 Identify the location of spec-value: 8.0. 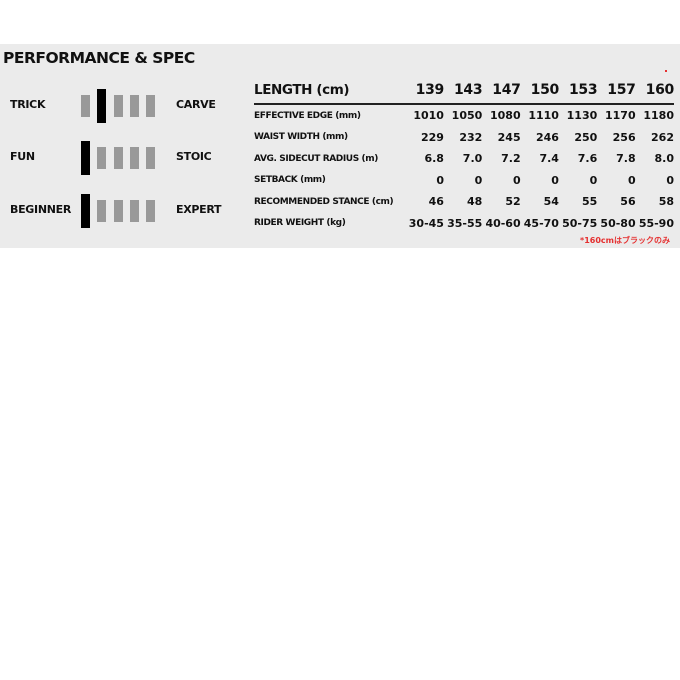
(664, 159).